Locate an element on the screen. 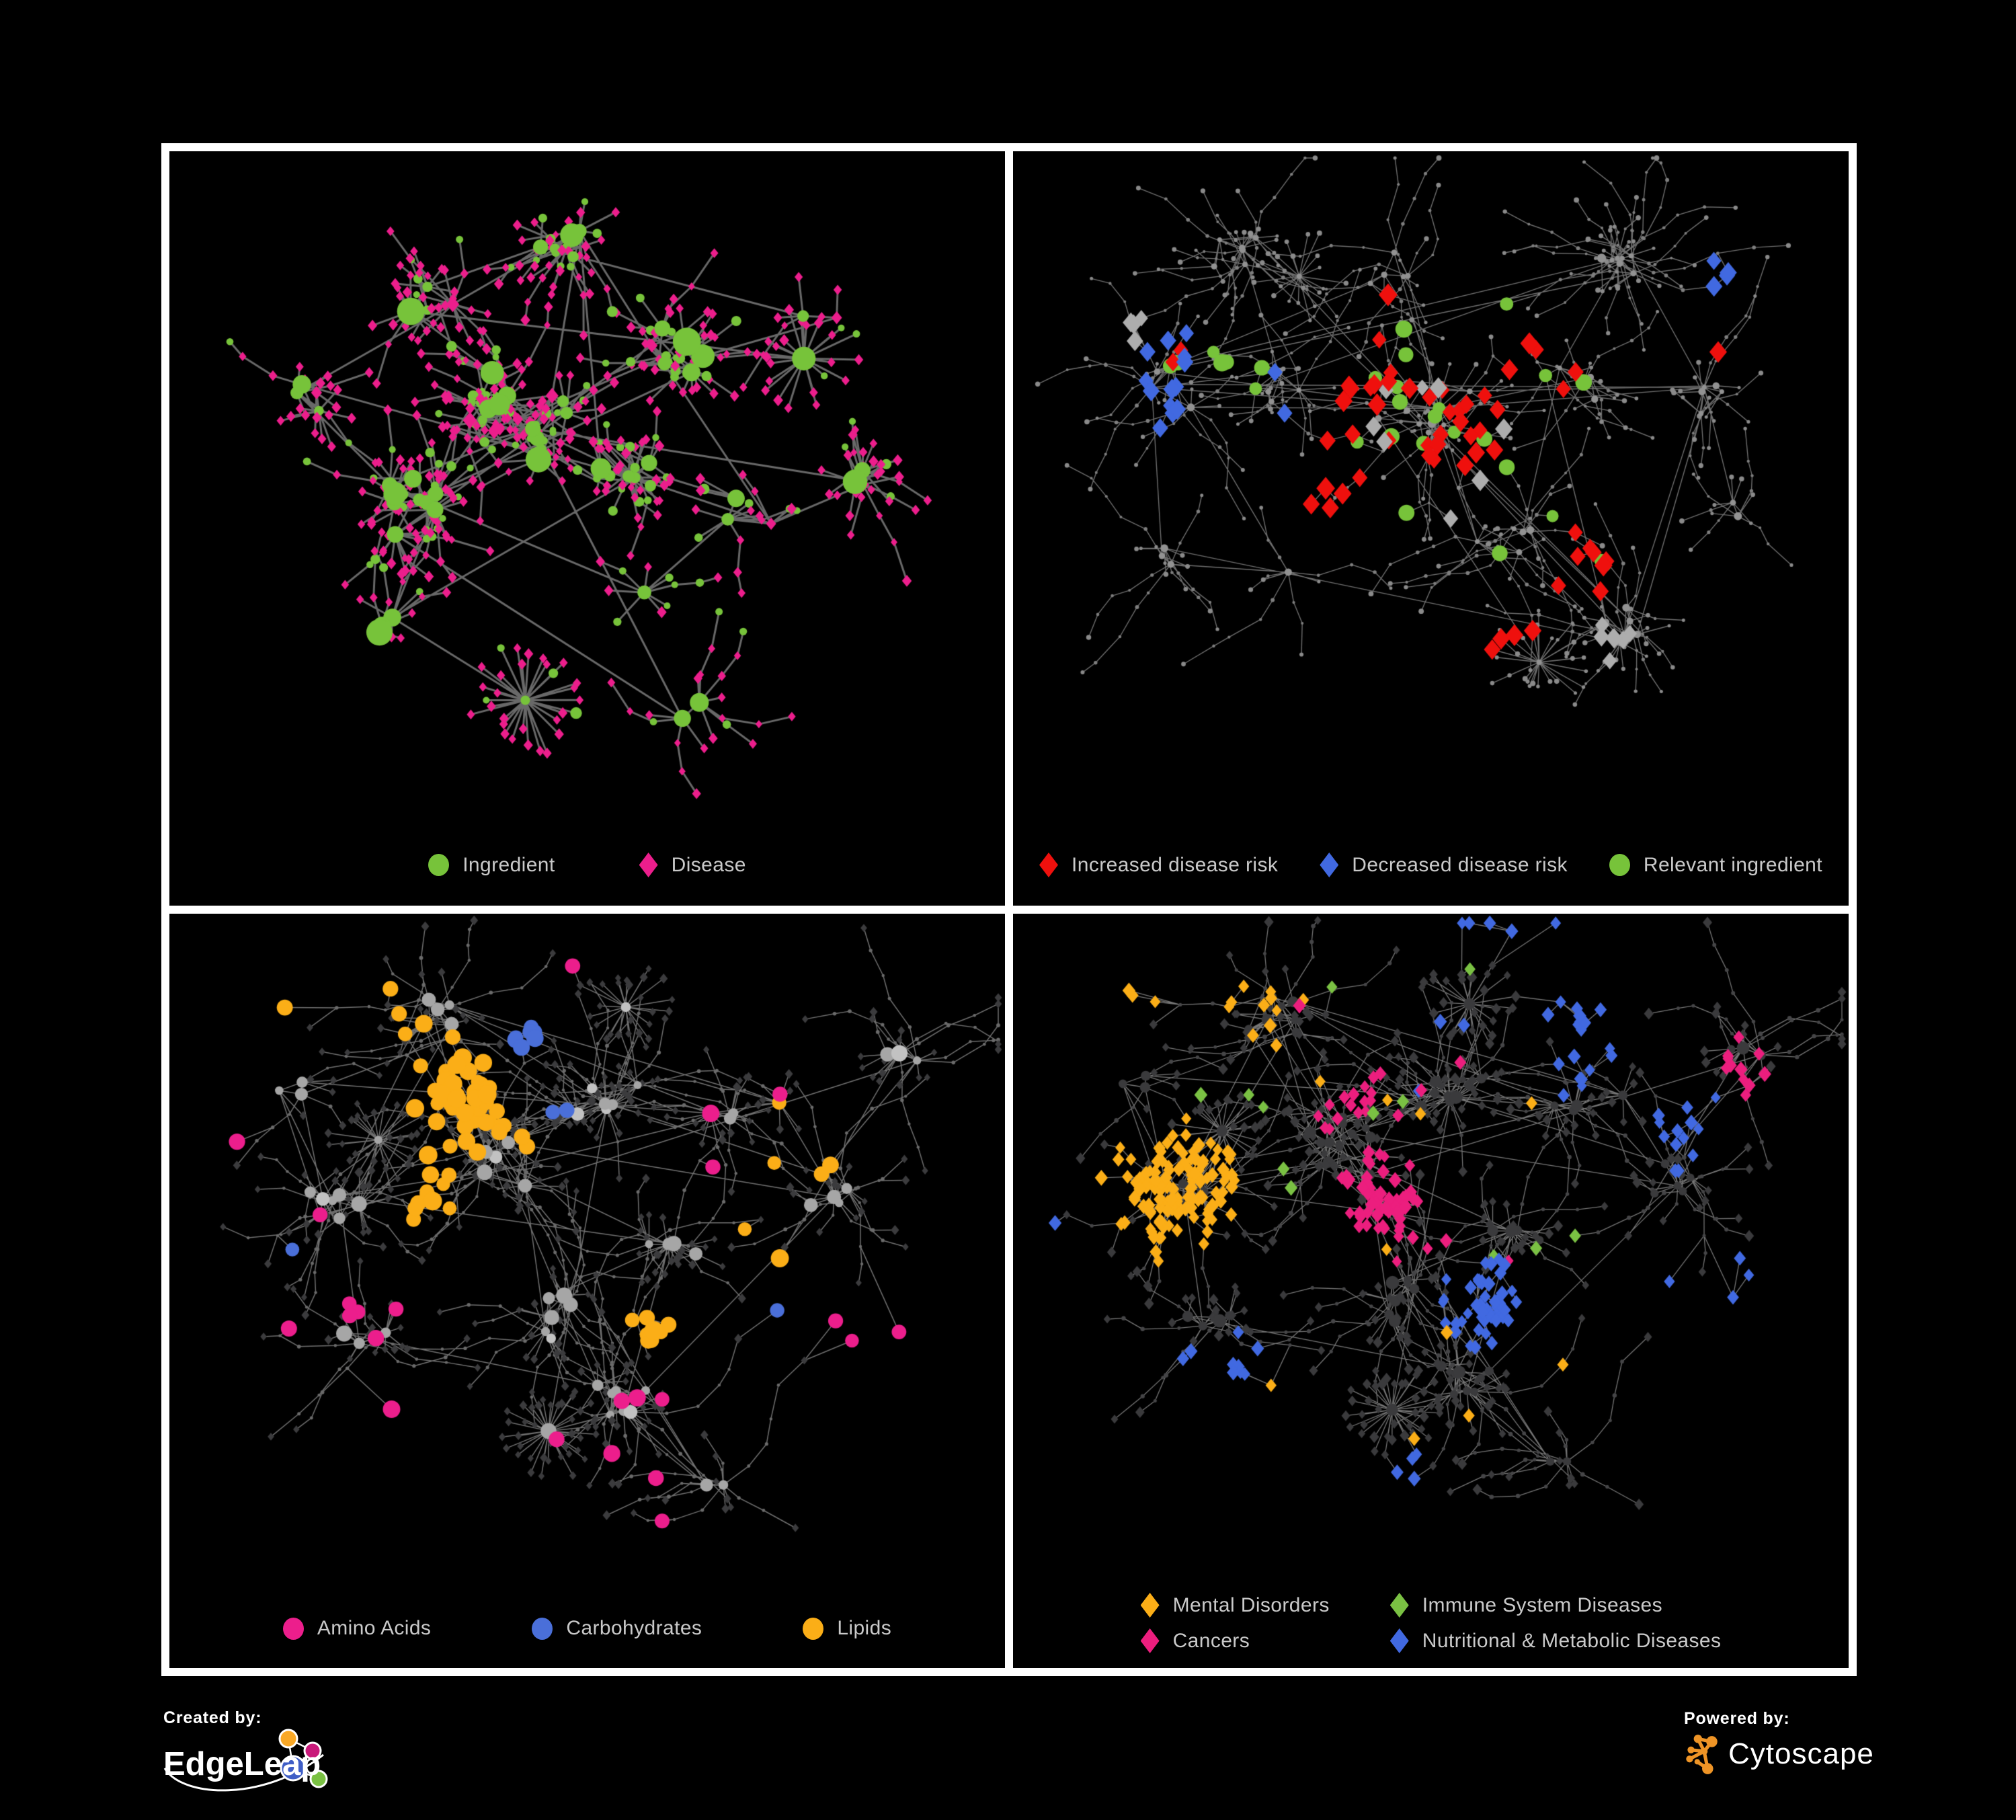 The height and width of the screenshot is (1820, 2016). legend-item-nutritional-metabolic: Nutritional & Metabolic Diseases is located at coordinates (1555, 1640).